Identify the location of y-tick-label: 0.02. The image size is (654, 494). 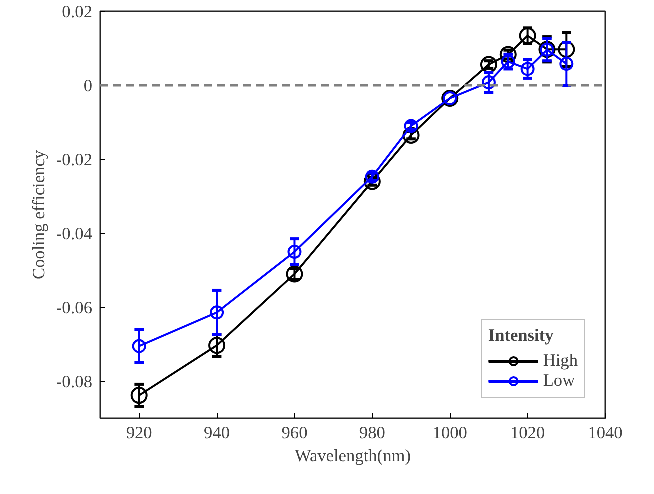
(77, 12).